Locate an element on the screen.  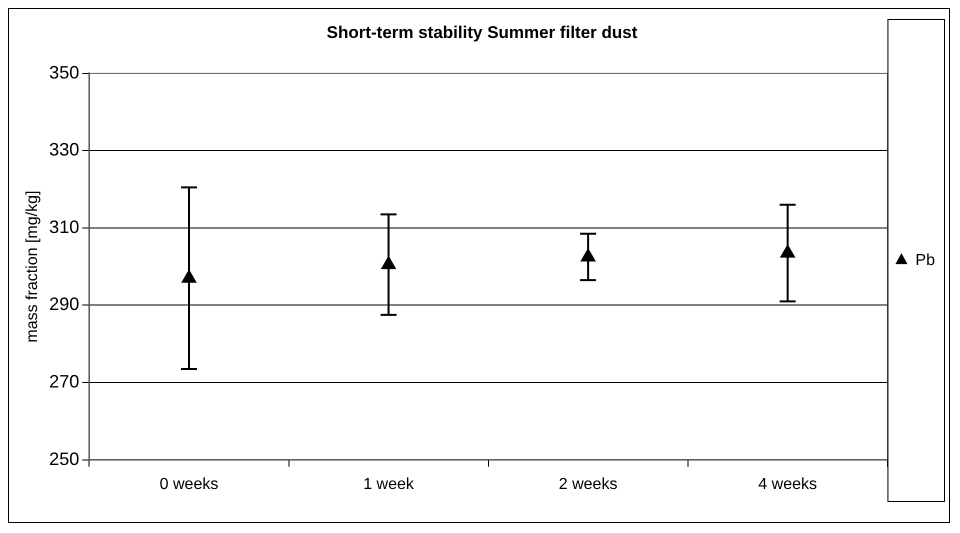
y-axis-title: mass fraction [mg/kg] is located at coordinates (33, 266).